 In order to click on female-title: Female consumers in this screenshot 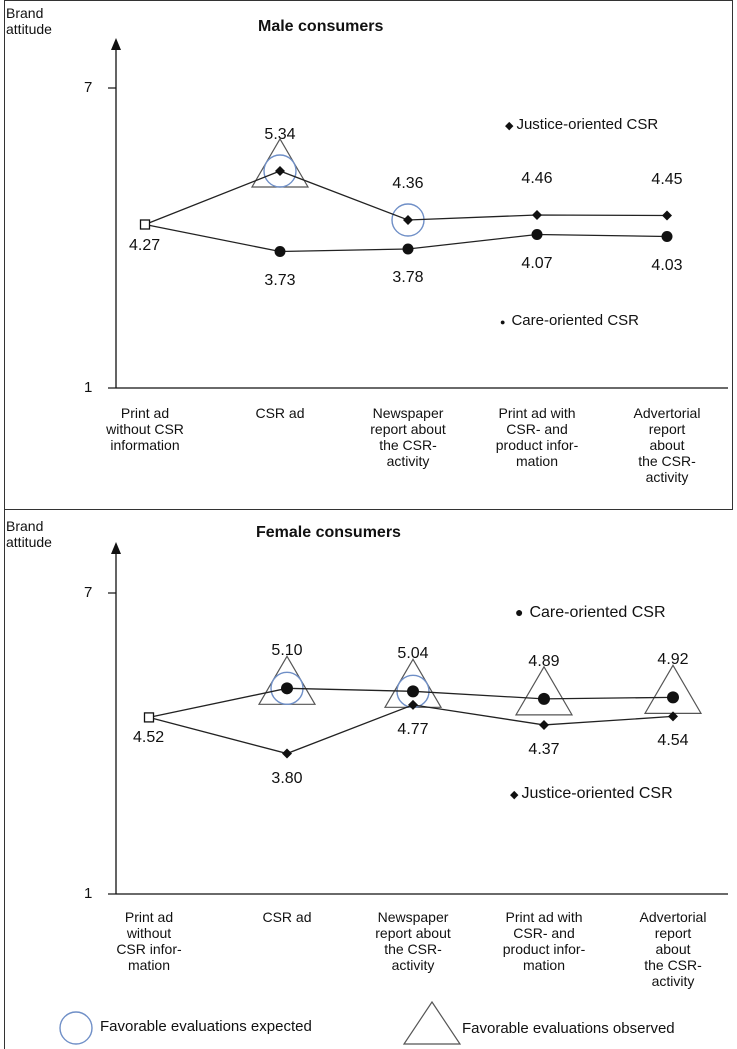, I will do `click(328, 532)`.